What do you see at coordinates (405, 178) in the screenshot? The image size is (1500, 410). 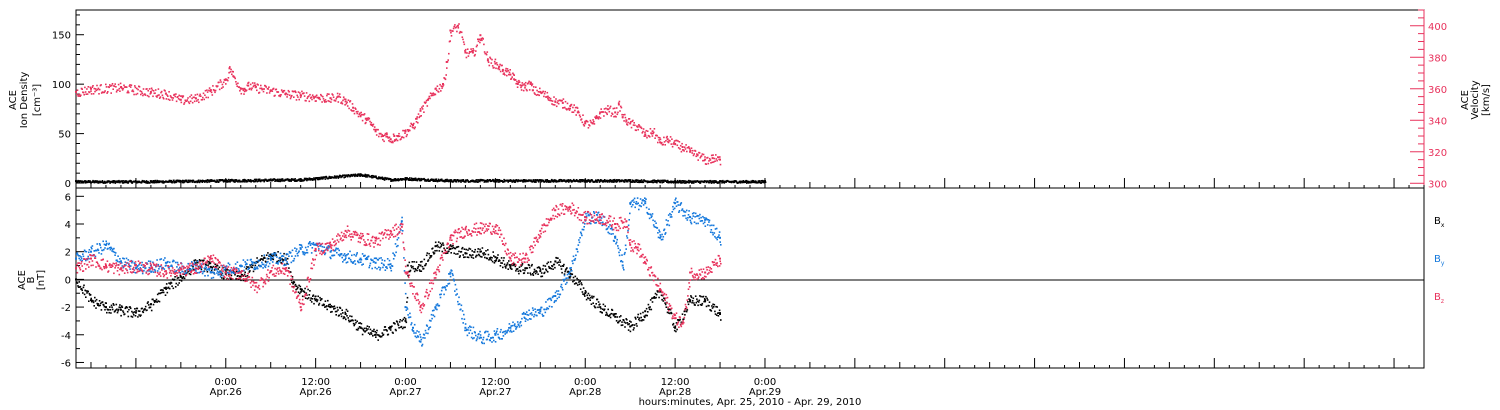 I see `density-mark-point` at bounding box center [405, 178].